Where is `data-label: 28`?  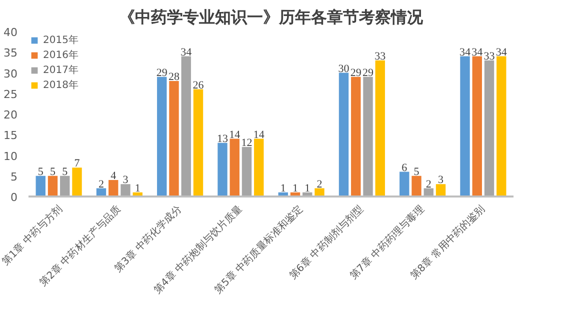
data-label: 28 is located at coordinates (174, 77).